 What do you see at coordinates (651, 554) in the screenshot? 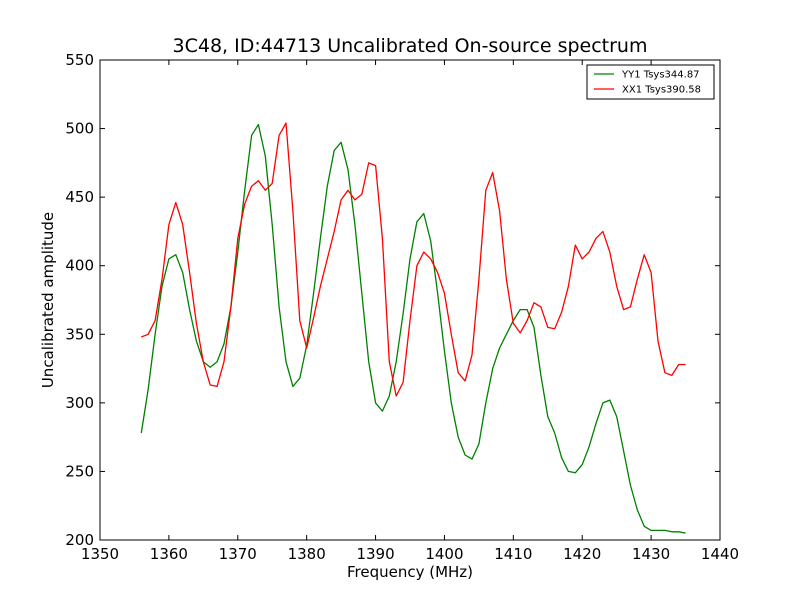
I see `x-tick-label: 1430` at bounding box center [651, 554].